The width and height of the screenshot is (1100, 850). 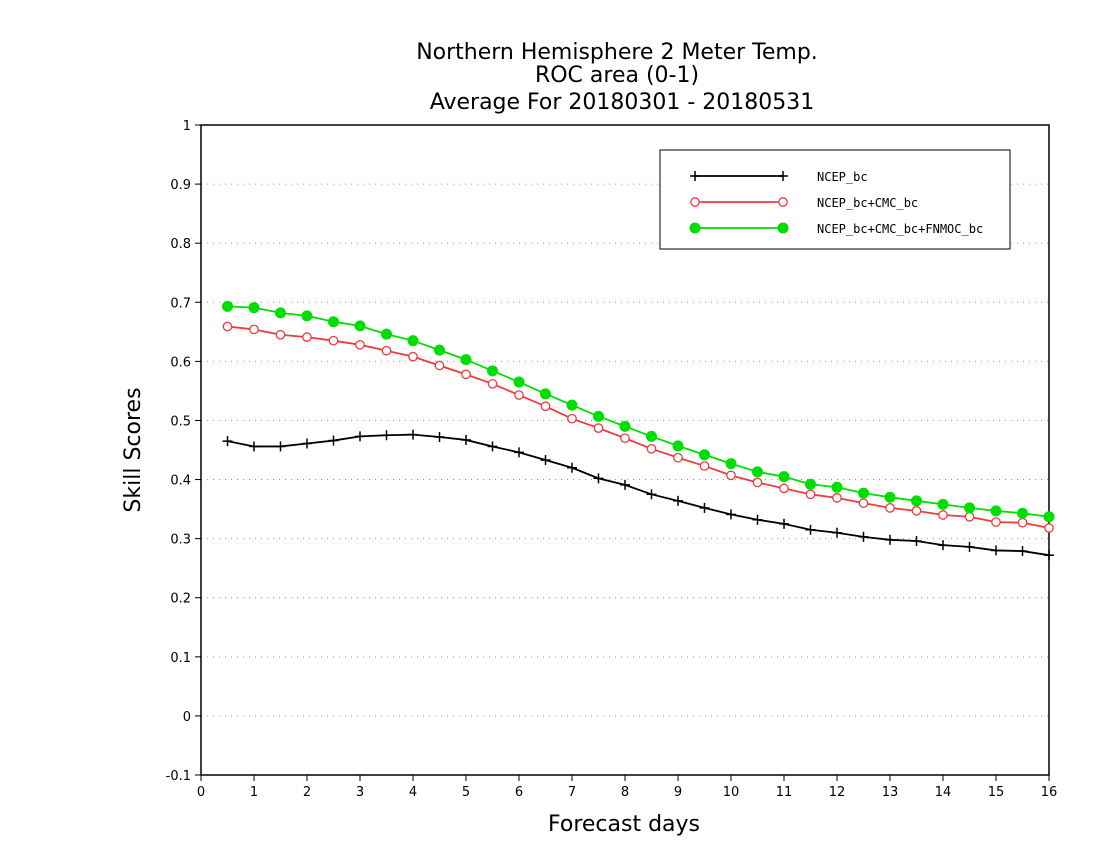 I want to click on y-tick-label: 0.4, so click(x=180, y=481).